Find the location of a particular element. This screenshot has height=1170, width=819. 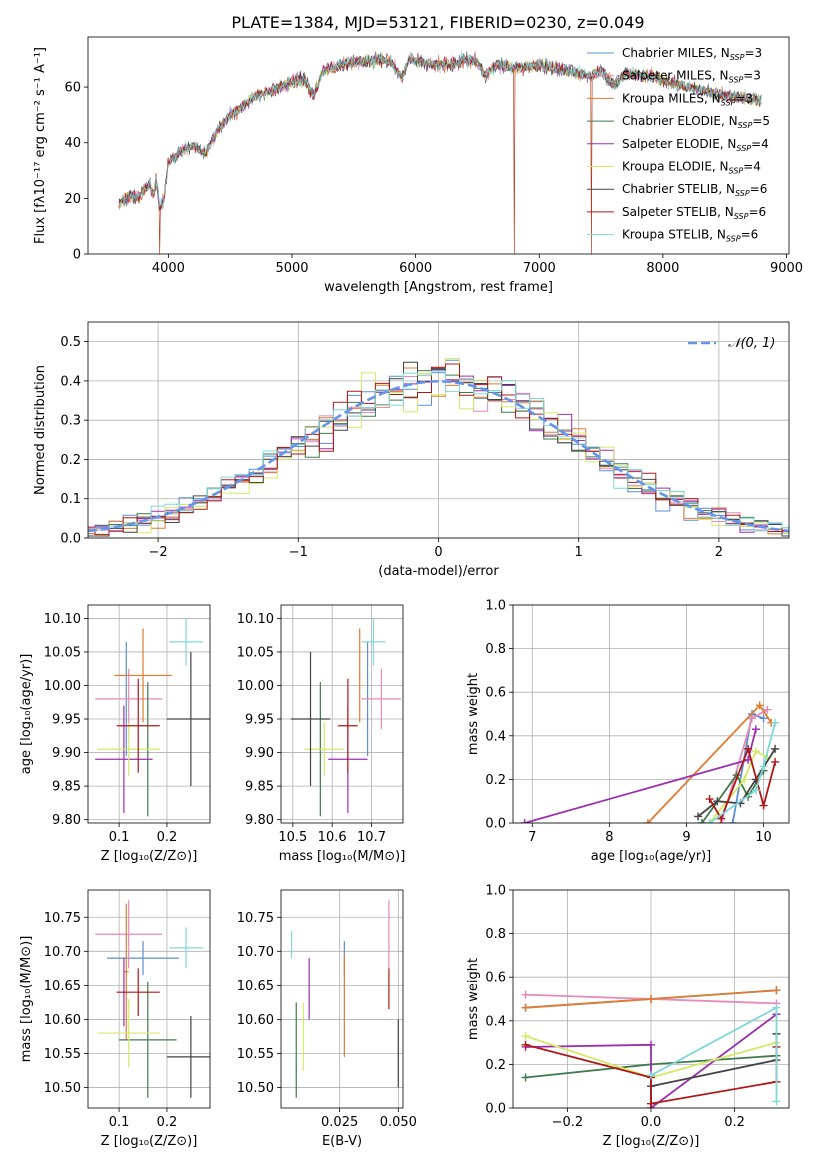

x-axis-label: Z [log₁₀(Z/Z⊙)] is located at coordinates (149, 1141).